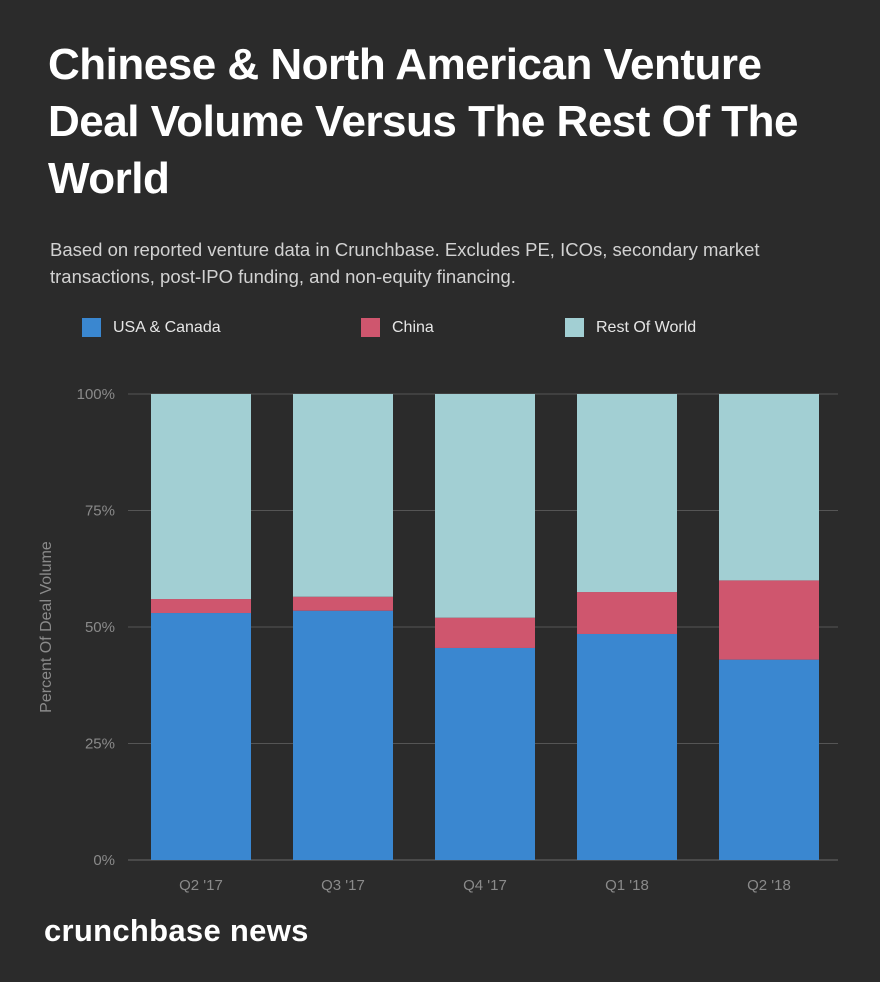 This screenshot has height=982, width=880. Describe the element at coordinates (343, 885) in the screenshot. I see `x-tick-label: Q3 '17` at that location.